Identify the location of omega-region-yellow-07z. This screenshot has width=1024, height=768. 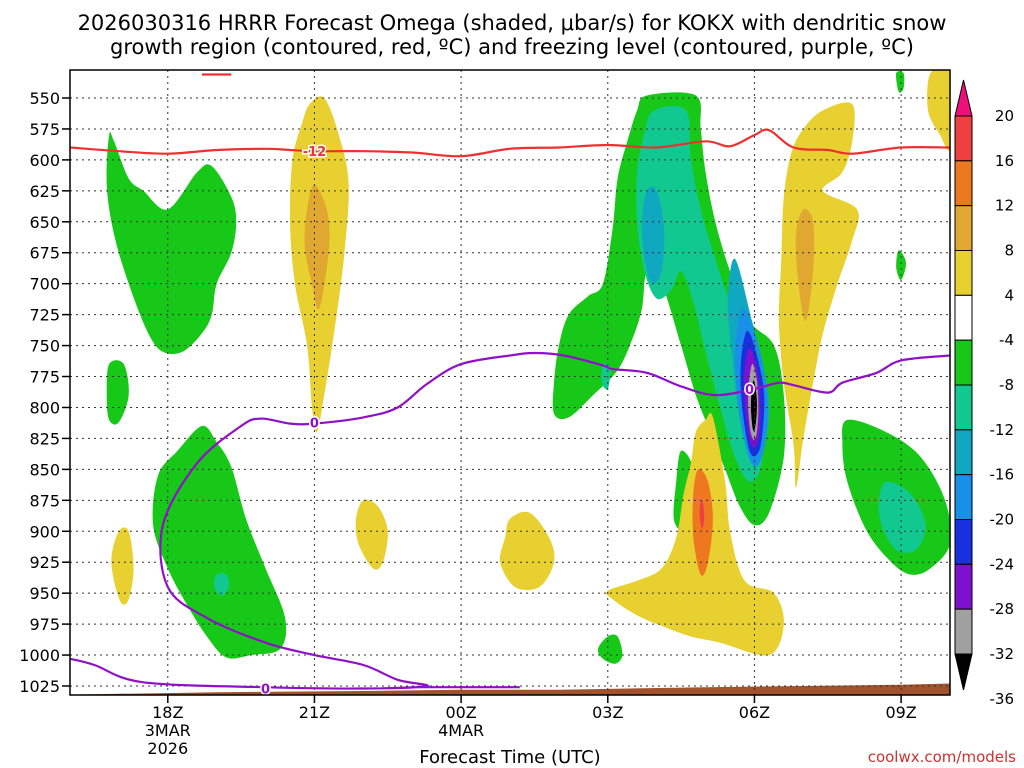
(818, 295).